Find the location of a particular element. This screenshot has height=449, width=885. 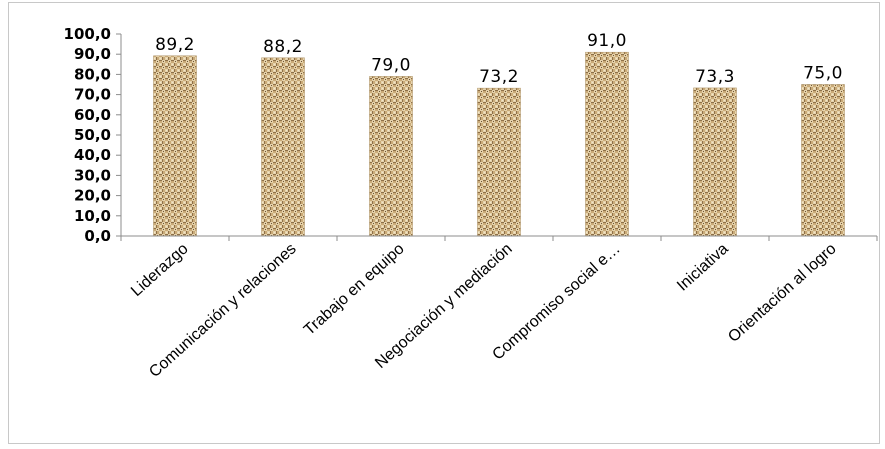

data-label: 91,0 is located at coordinates (607, 41).